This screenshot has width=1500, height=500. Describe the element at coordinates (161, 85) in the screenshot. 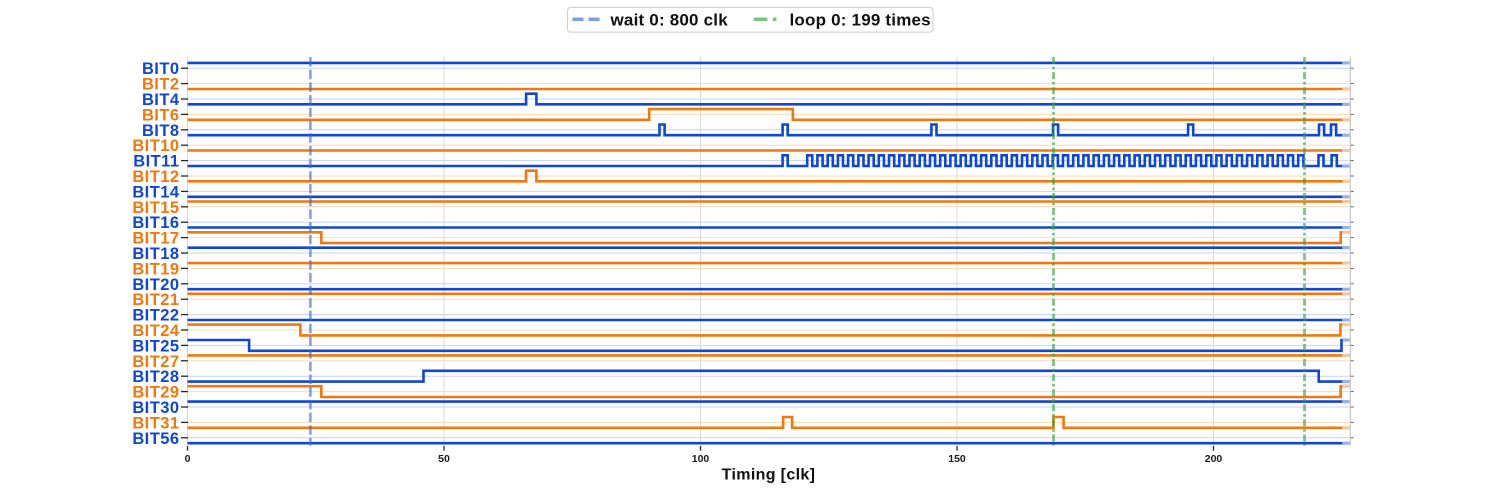

I see `svg-text: BIT2` at that location.